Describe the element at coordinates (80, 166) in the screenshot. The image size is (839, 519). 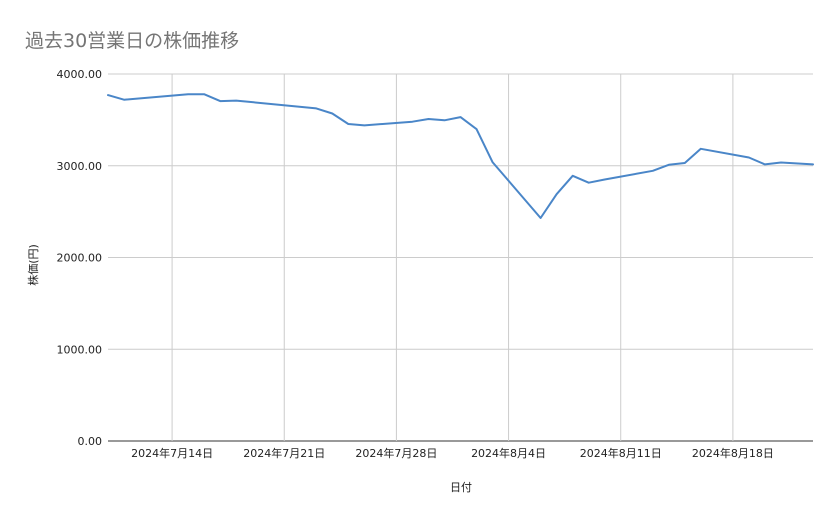
I see `y-tick-label: 3000.00` at that location.